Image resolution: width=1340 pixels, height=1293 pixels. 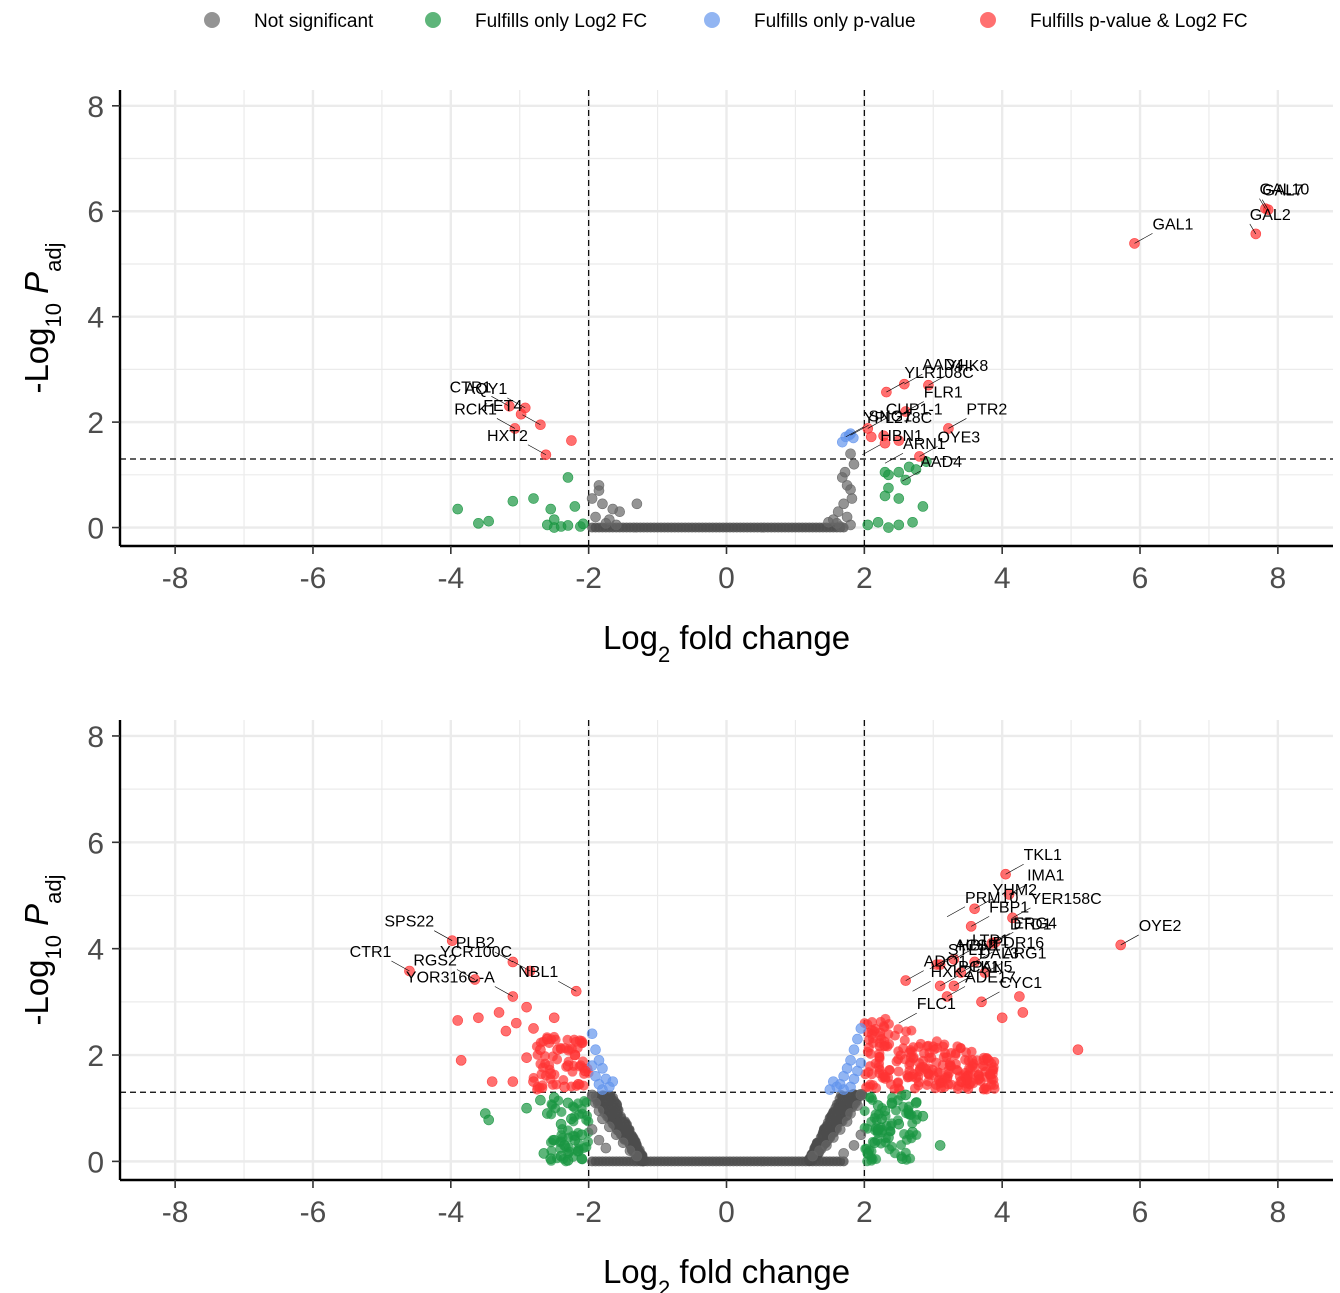 I want to click on legend-item-fulfills-only-p-value: Fulfills only p-value, so click(x=810, y=21).